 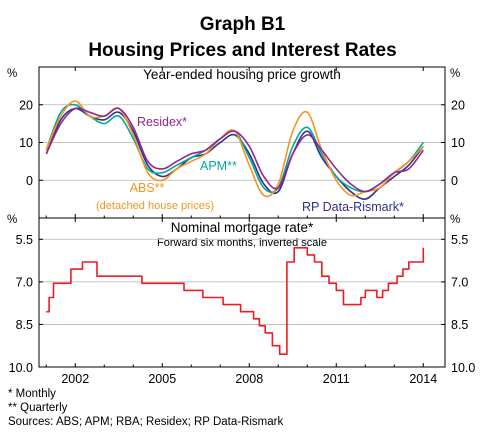 What do you see at coordinates (29, 181) in the screenshot?
I see `y-tick-label-left: 0` at bounding box center [29, 181].